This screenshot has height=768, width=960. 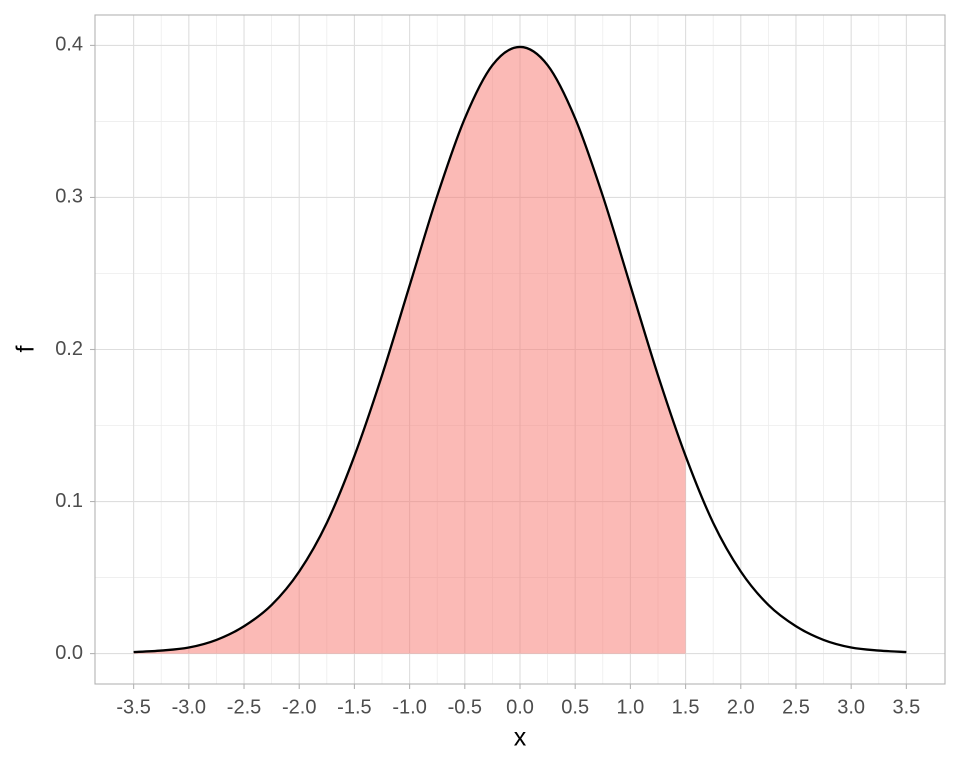 I want to click on y-axis-title: f, so click(x=26, y=348).